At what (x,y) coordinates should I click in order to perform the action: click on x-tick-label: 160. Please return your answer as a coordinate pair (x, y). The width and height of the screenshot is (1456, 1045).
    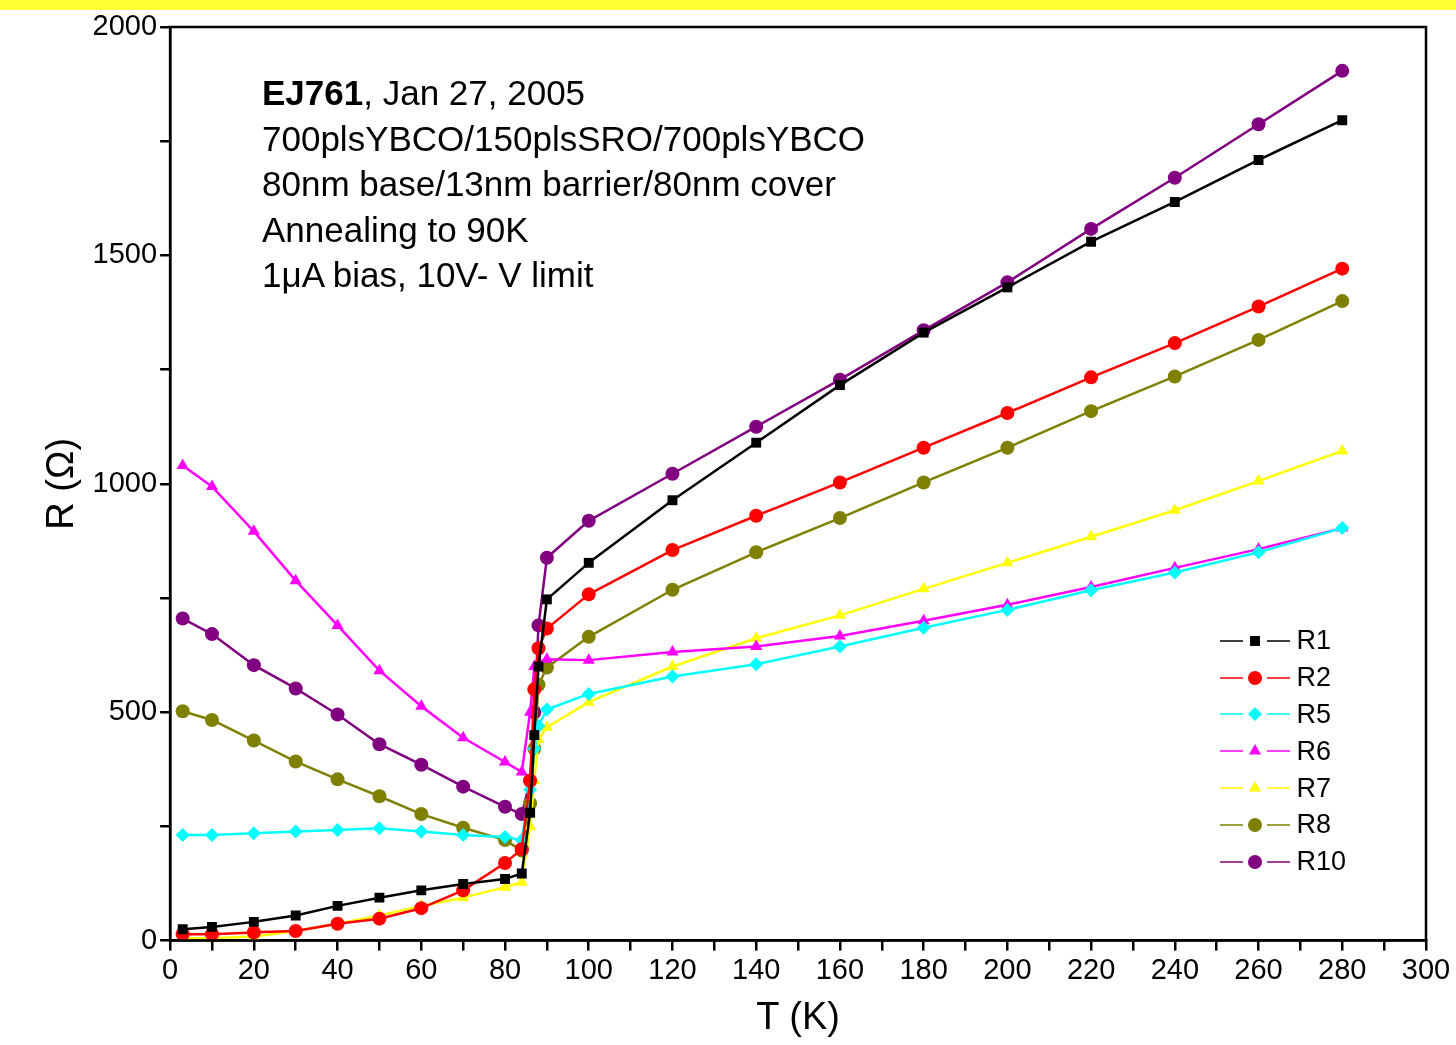
    Looking at the image, I should click on (840, 969).